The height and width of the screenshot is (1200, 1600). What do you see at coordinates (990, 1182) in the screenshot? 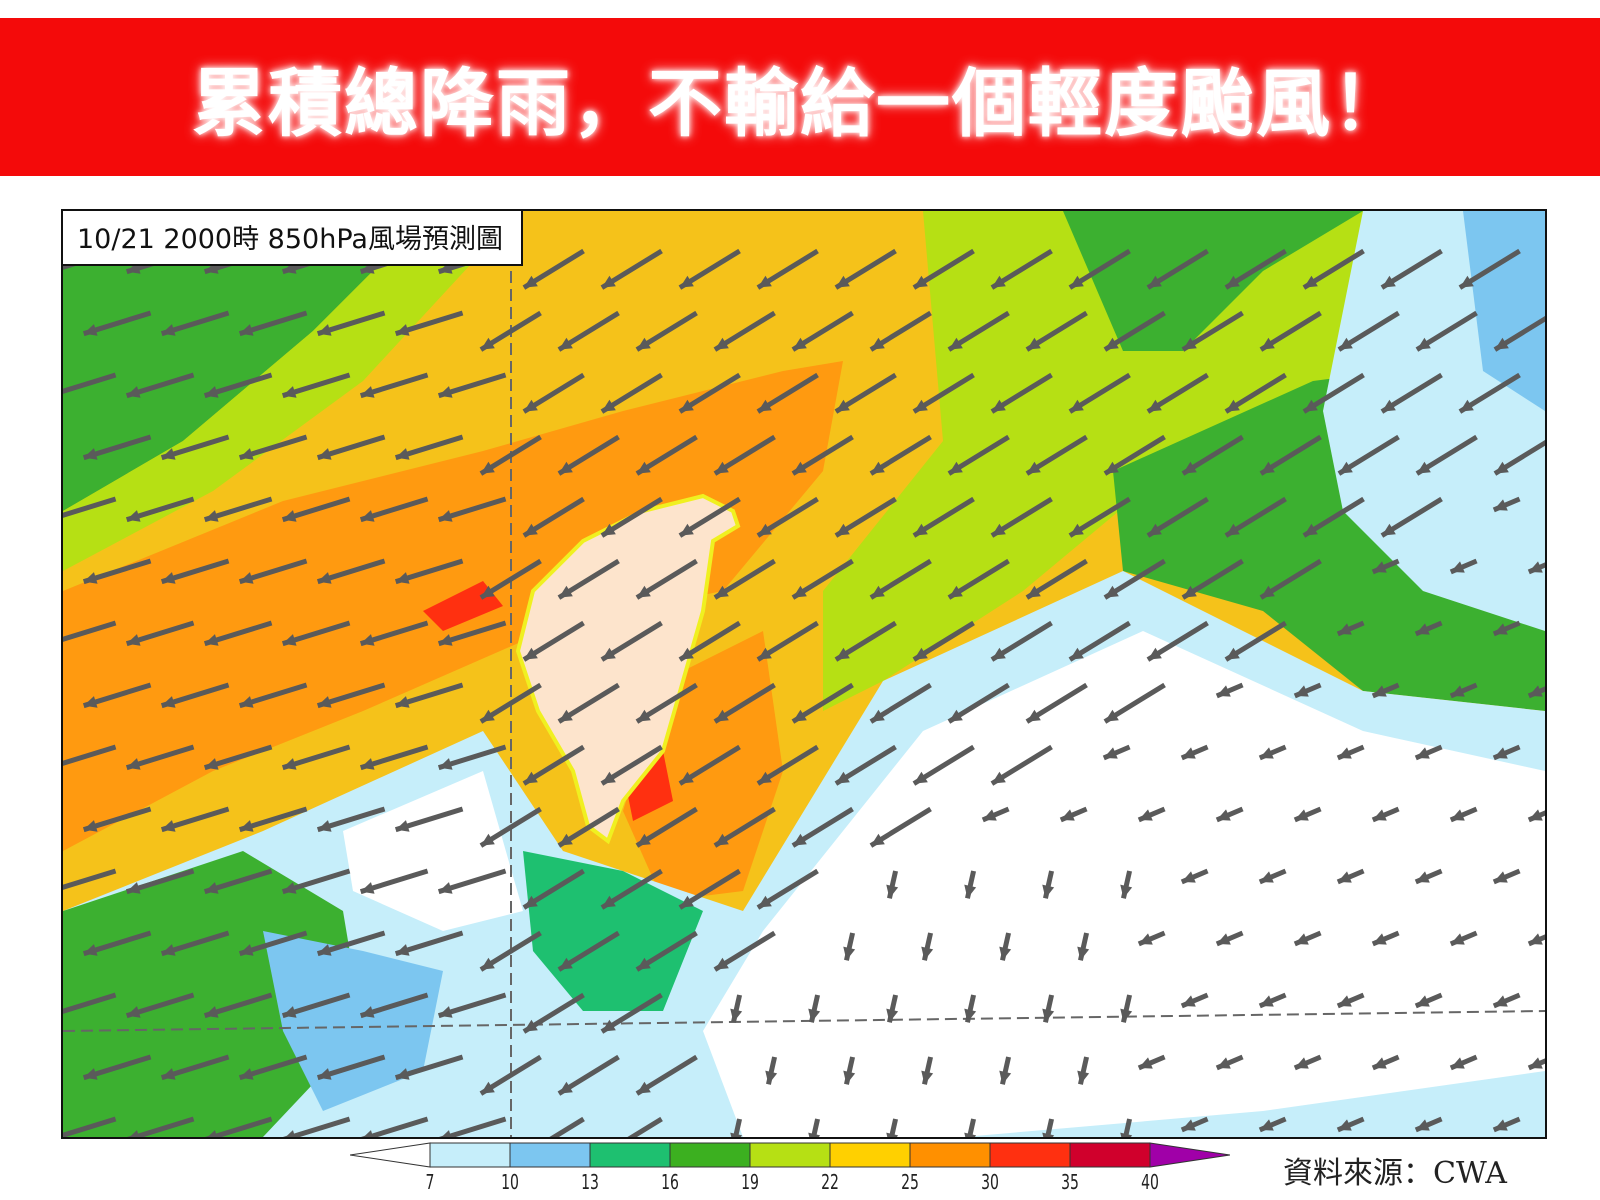
I see `colorbar-tick-label: 30` at bounding box center [990, 1182].